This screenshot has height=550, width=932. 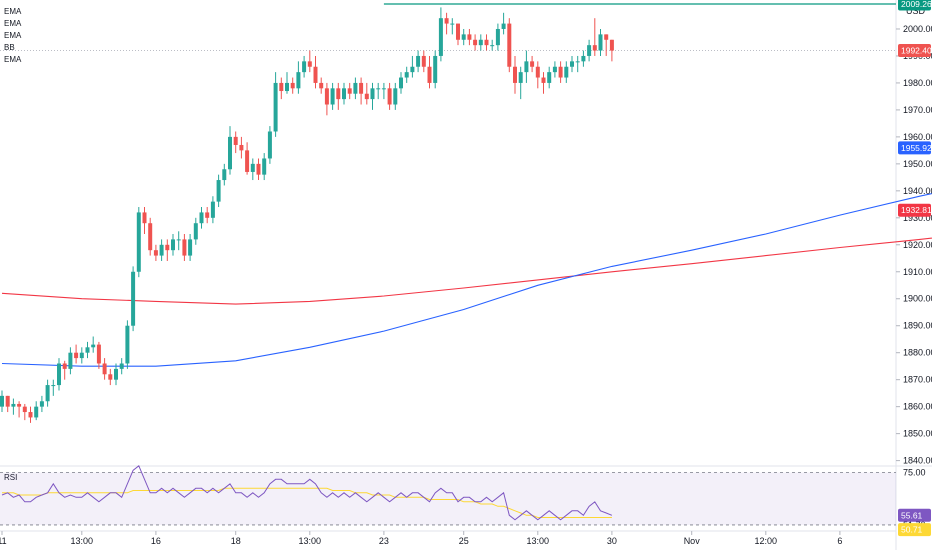 I want to click on rsi-line, so click(x=307, y=493).